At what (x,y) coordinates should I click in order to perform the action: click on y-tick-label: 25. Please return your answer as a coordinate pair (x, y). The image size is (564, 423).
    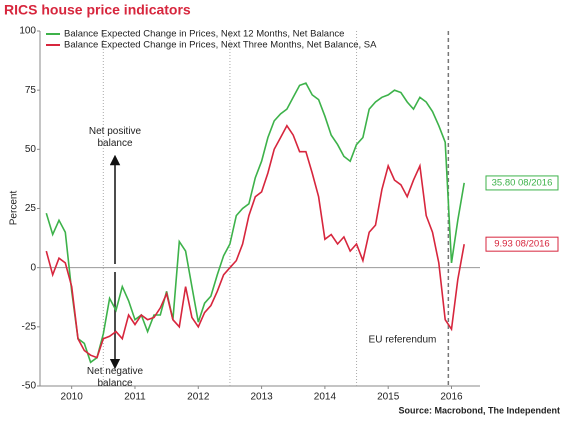
    Looking at the image, I should click on (31, 208).